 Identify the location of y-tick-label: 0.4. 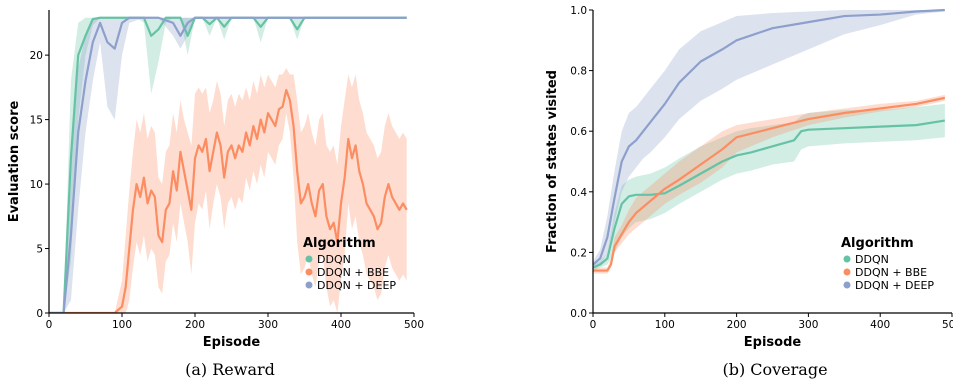
(578, 193).